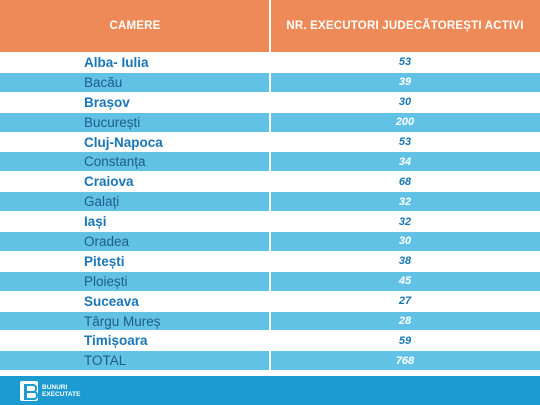 The height and width of the screenshot is (405, 540). I want to click on camera-name: Iași, so click(95, 222).